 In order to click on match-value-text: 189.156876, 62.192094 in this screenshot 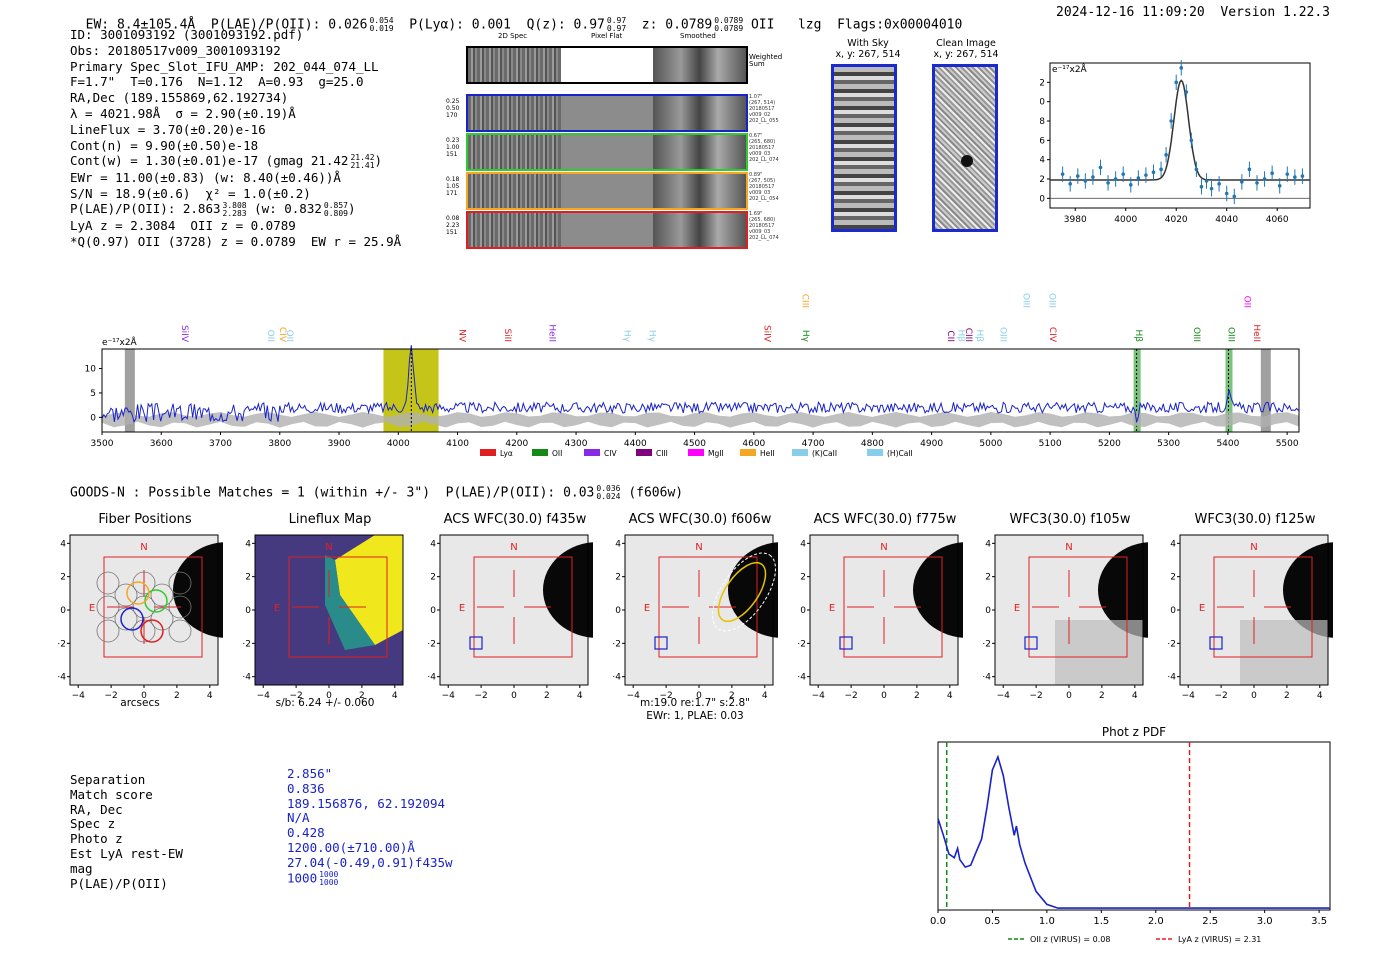, I will do `click(366, 803)`.